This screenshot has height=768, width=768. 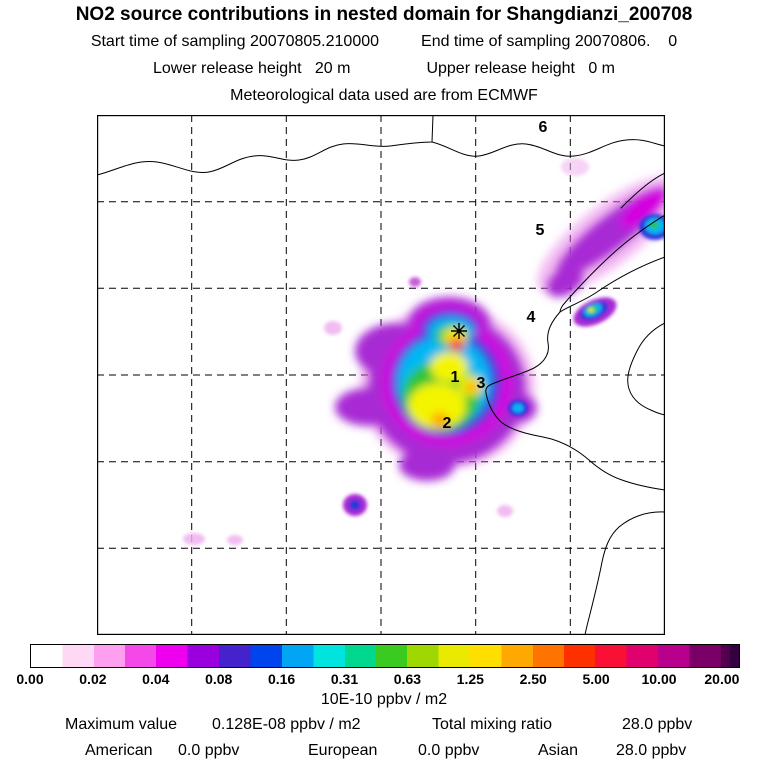 I want to click on colorbar-tick-label: 10.00, so click(x=659, y=679).